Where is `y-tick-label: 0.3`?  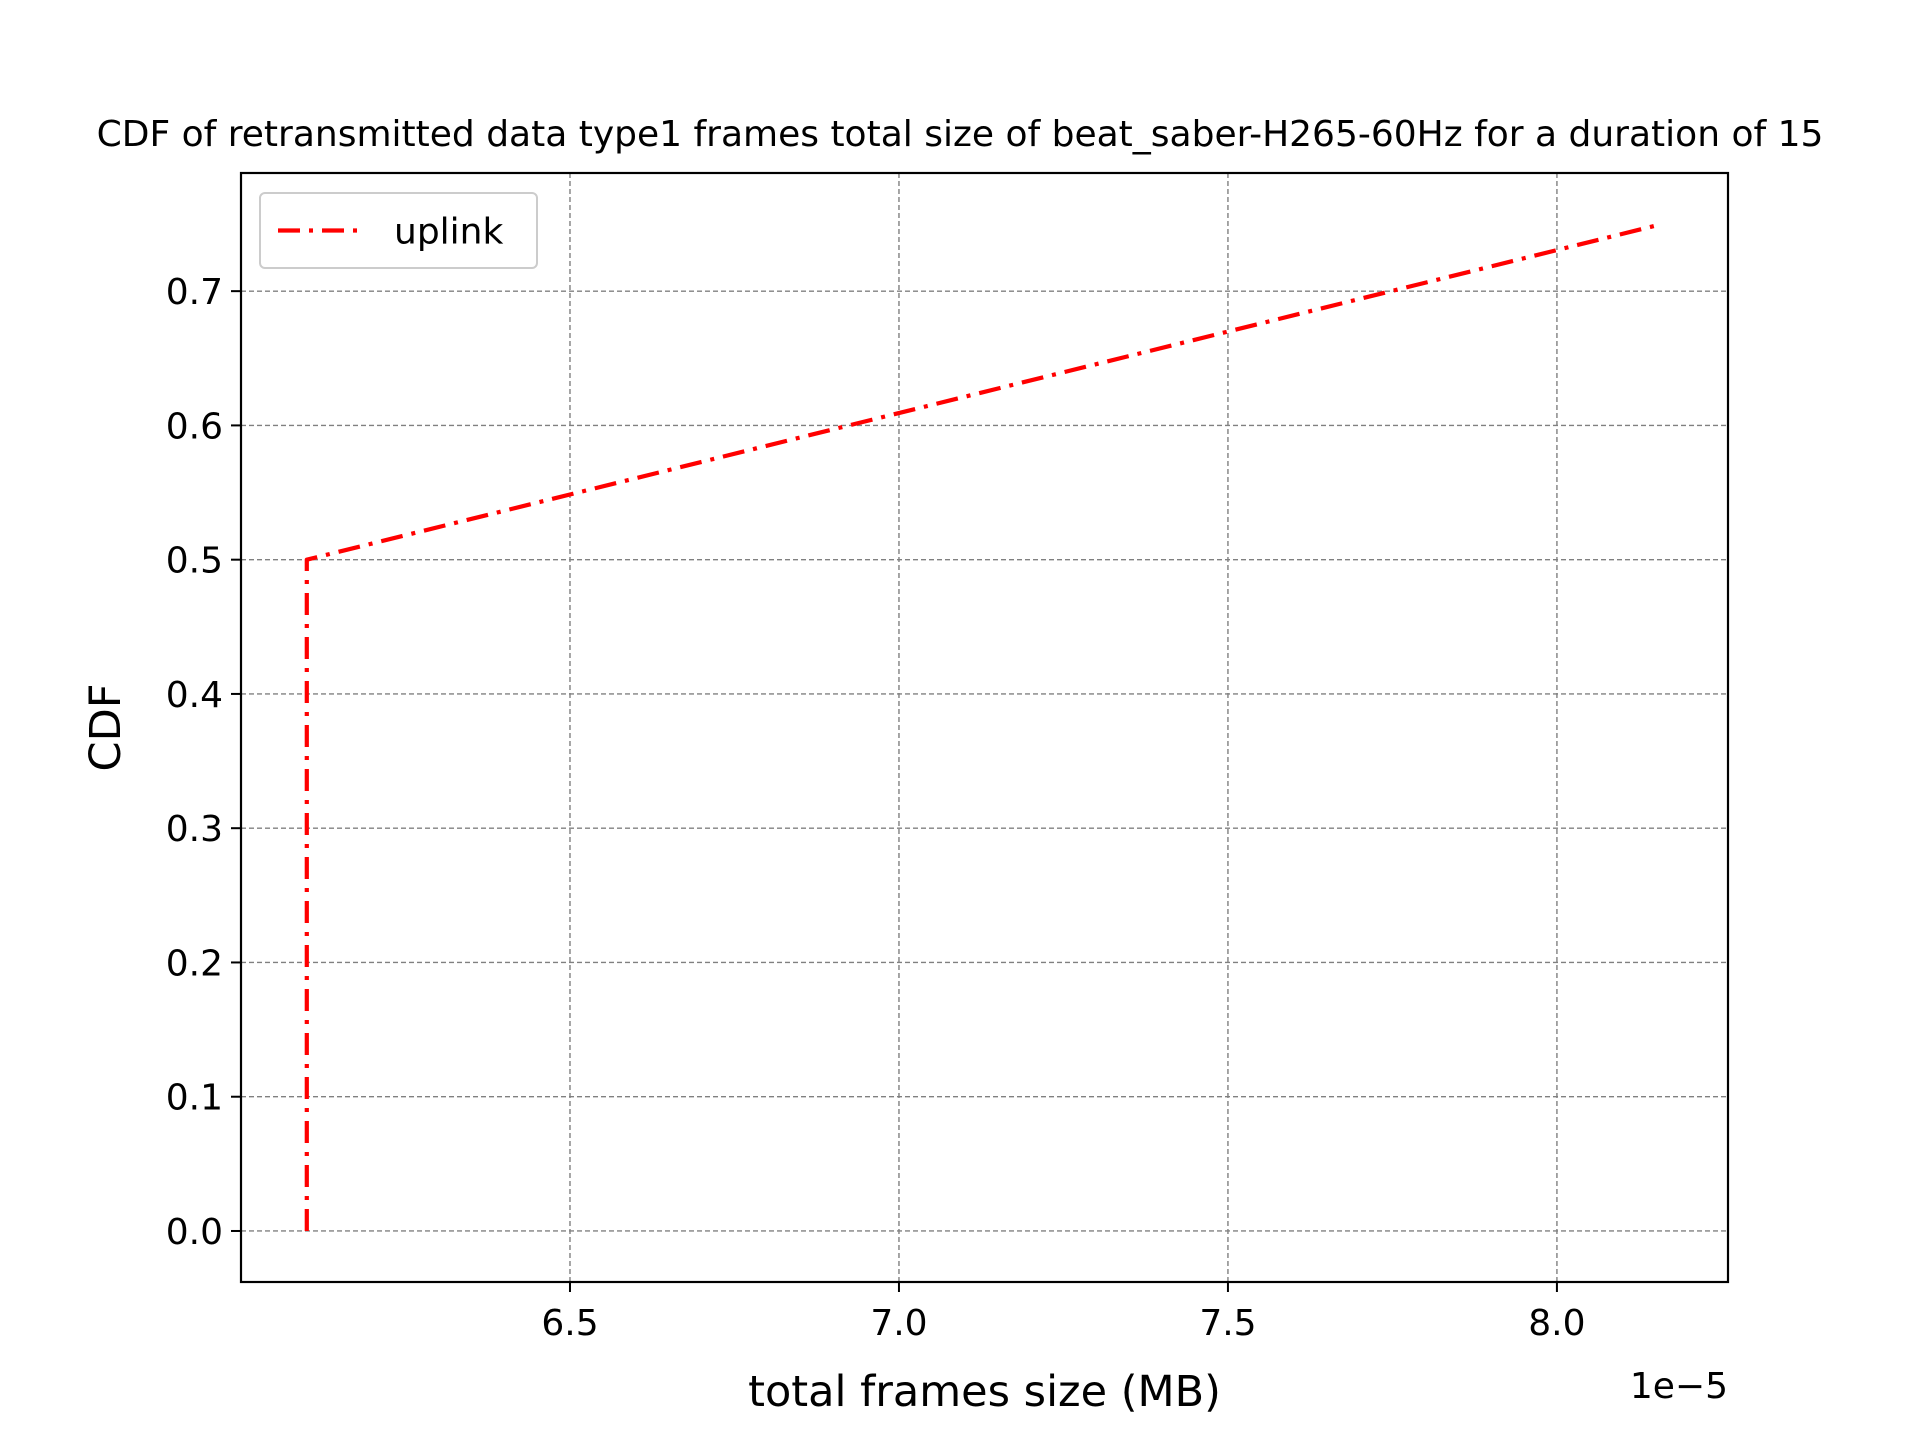 y-tick-label: 0.3 is located at coordinates (194, 829).